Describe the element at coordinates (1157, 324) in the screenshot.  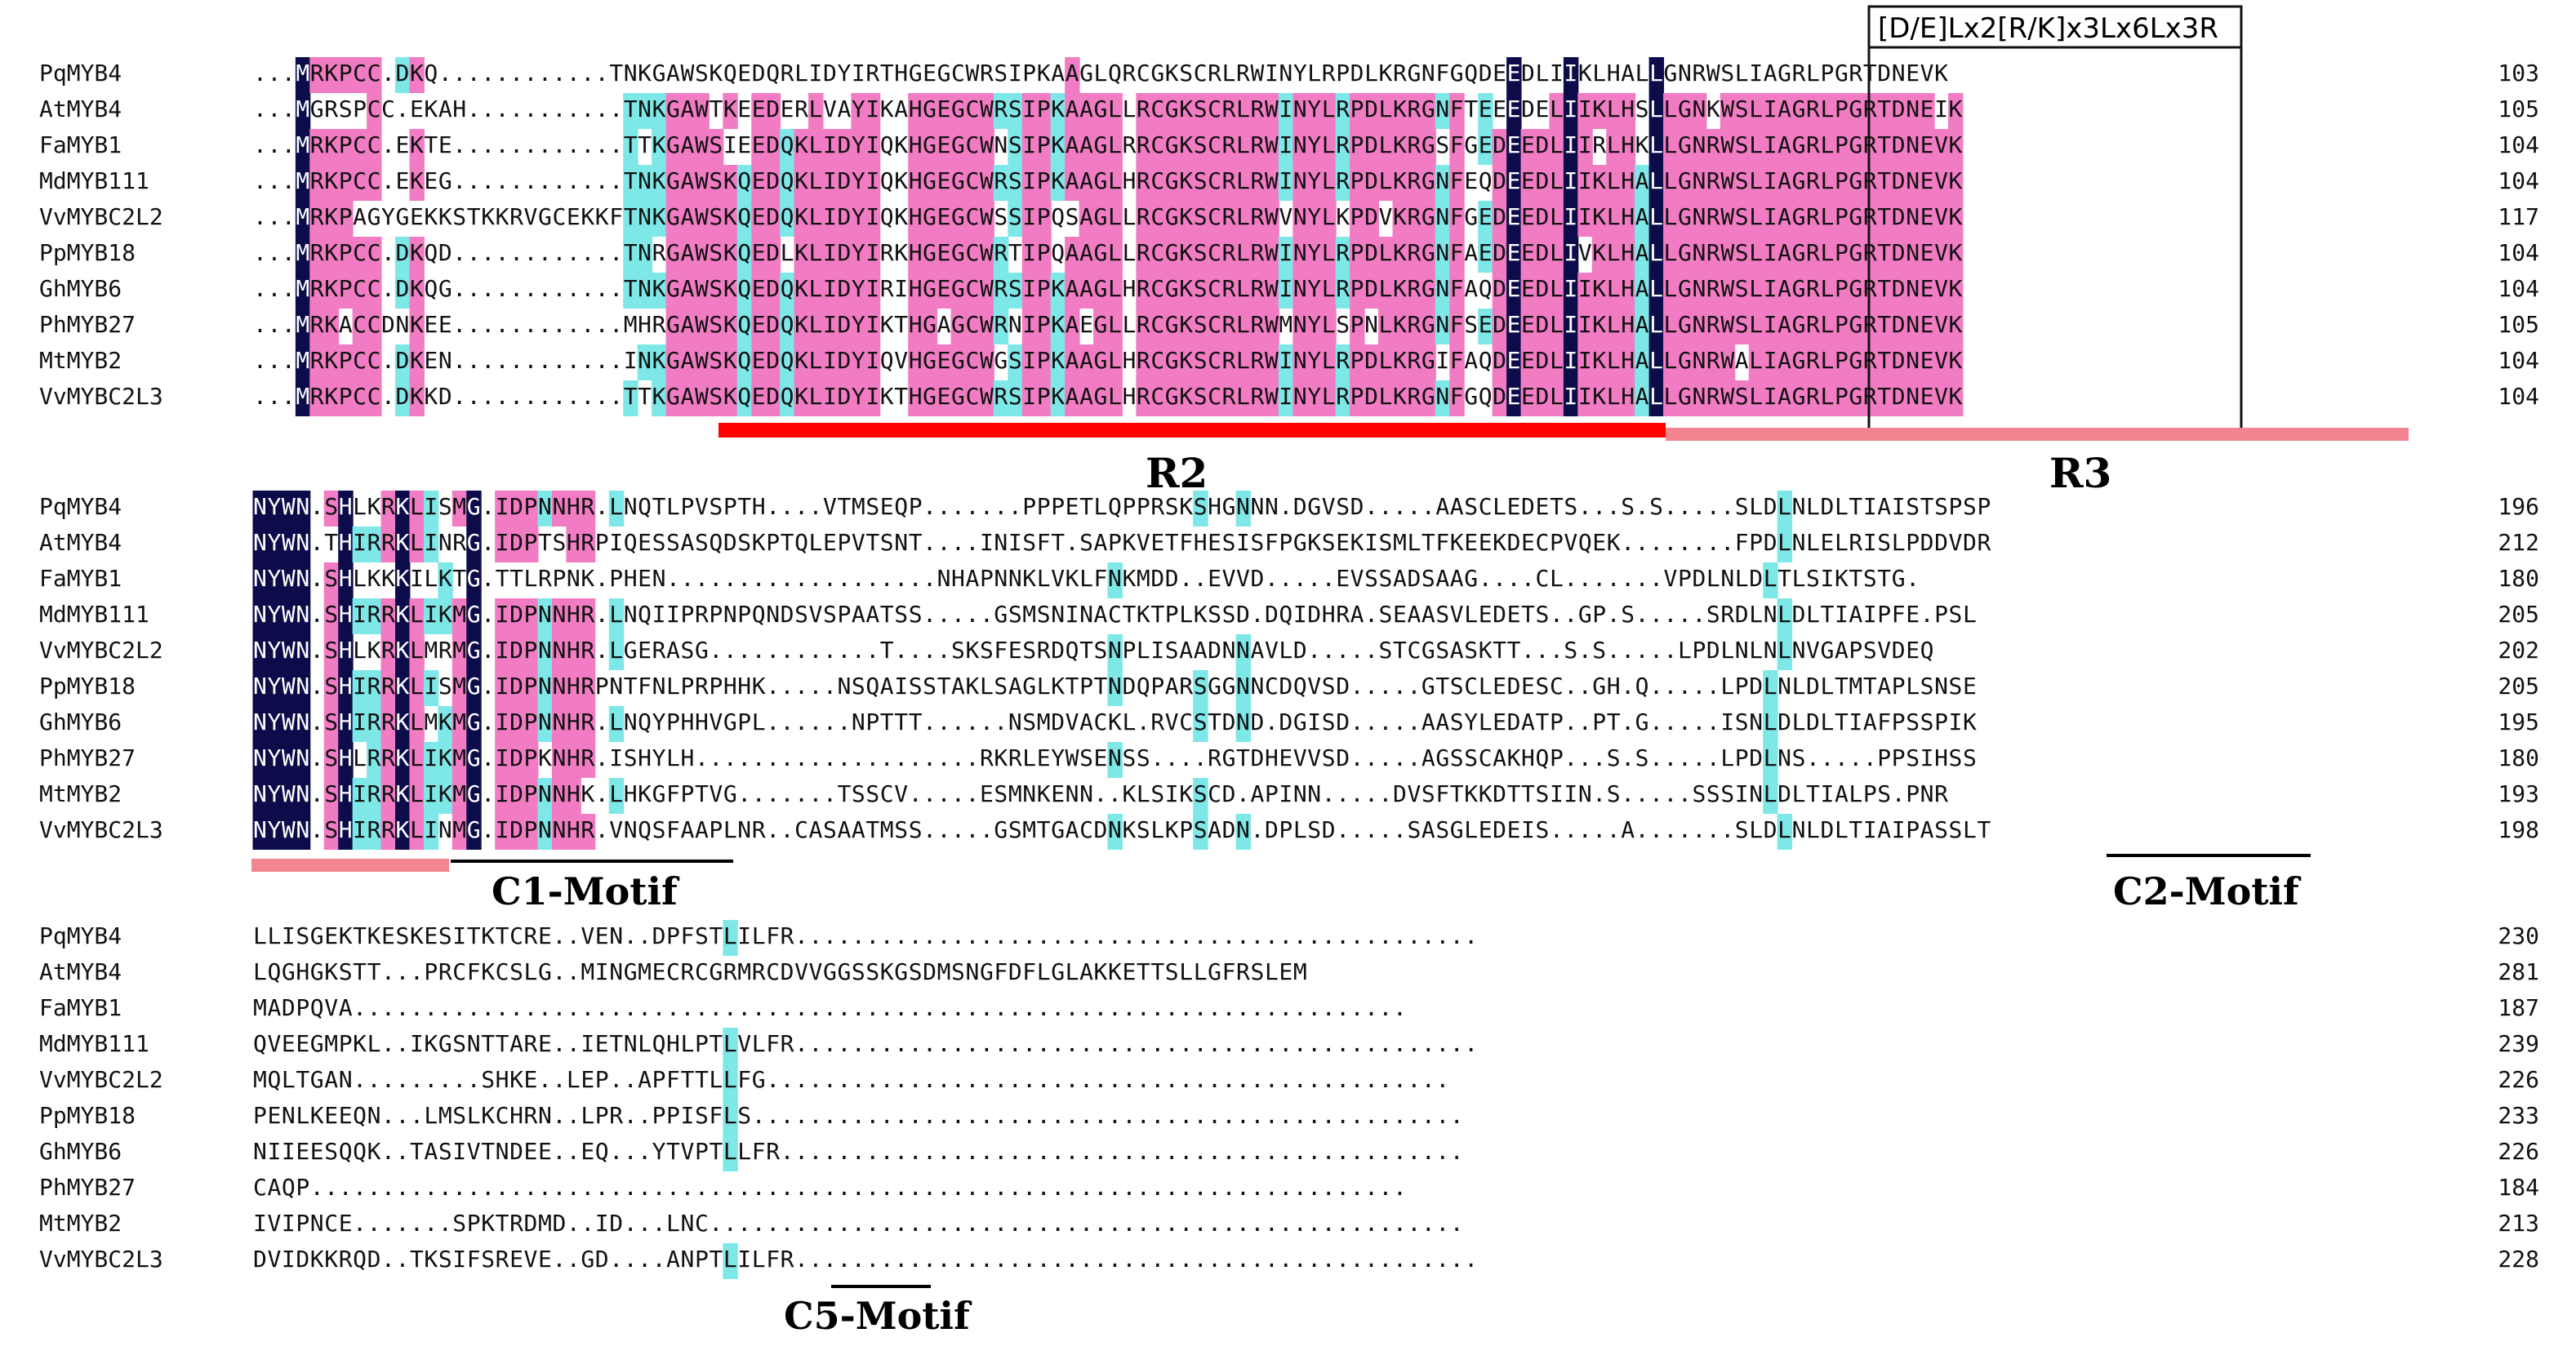
I see `residue: C` at that location.